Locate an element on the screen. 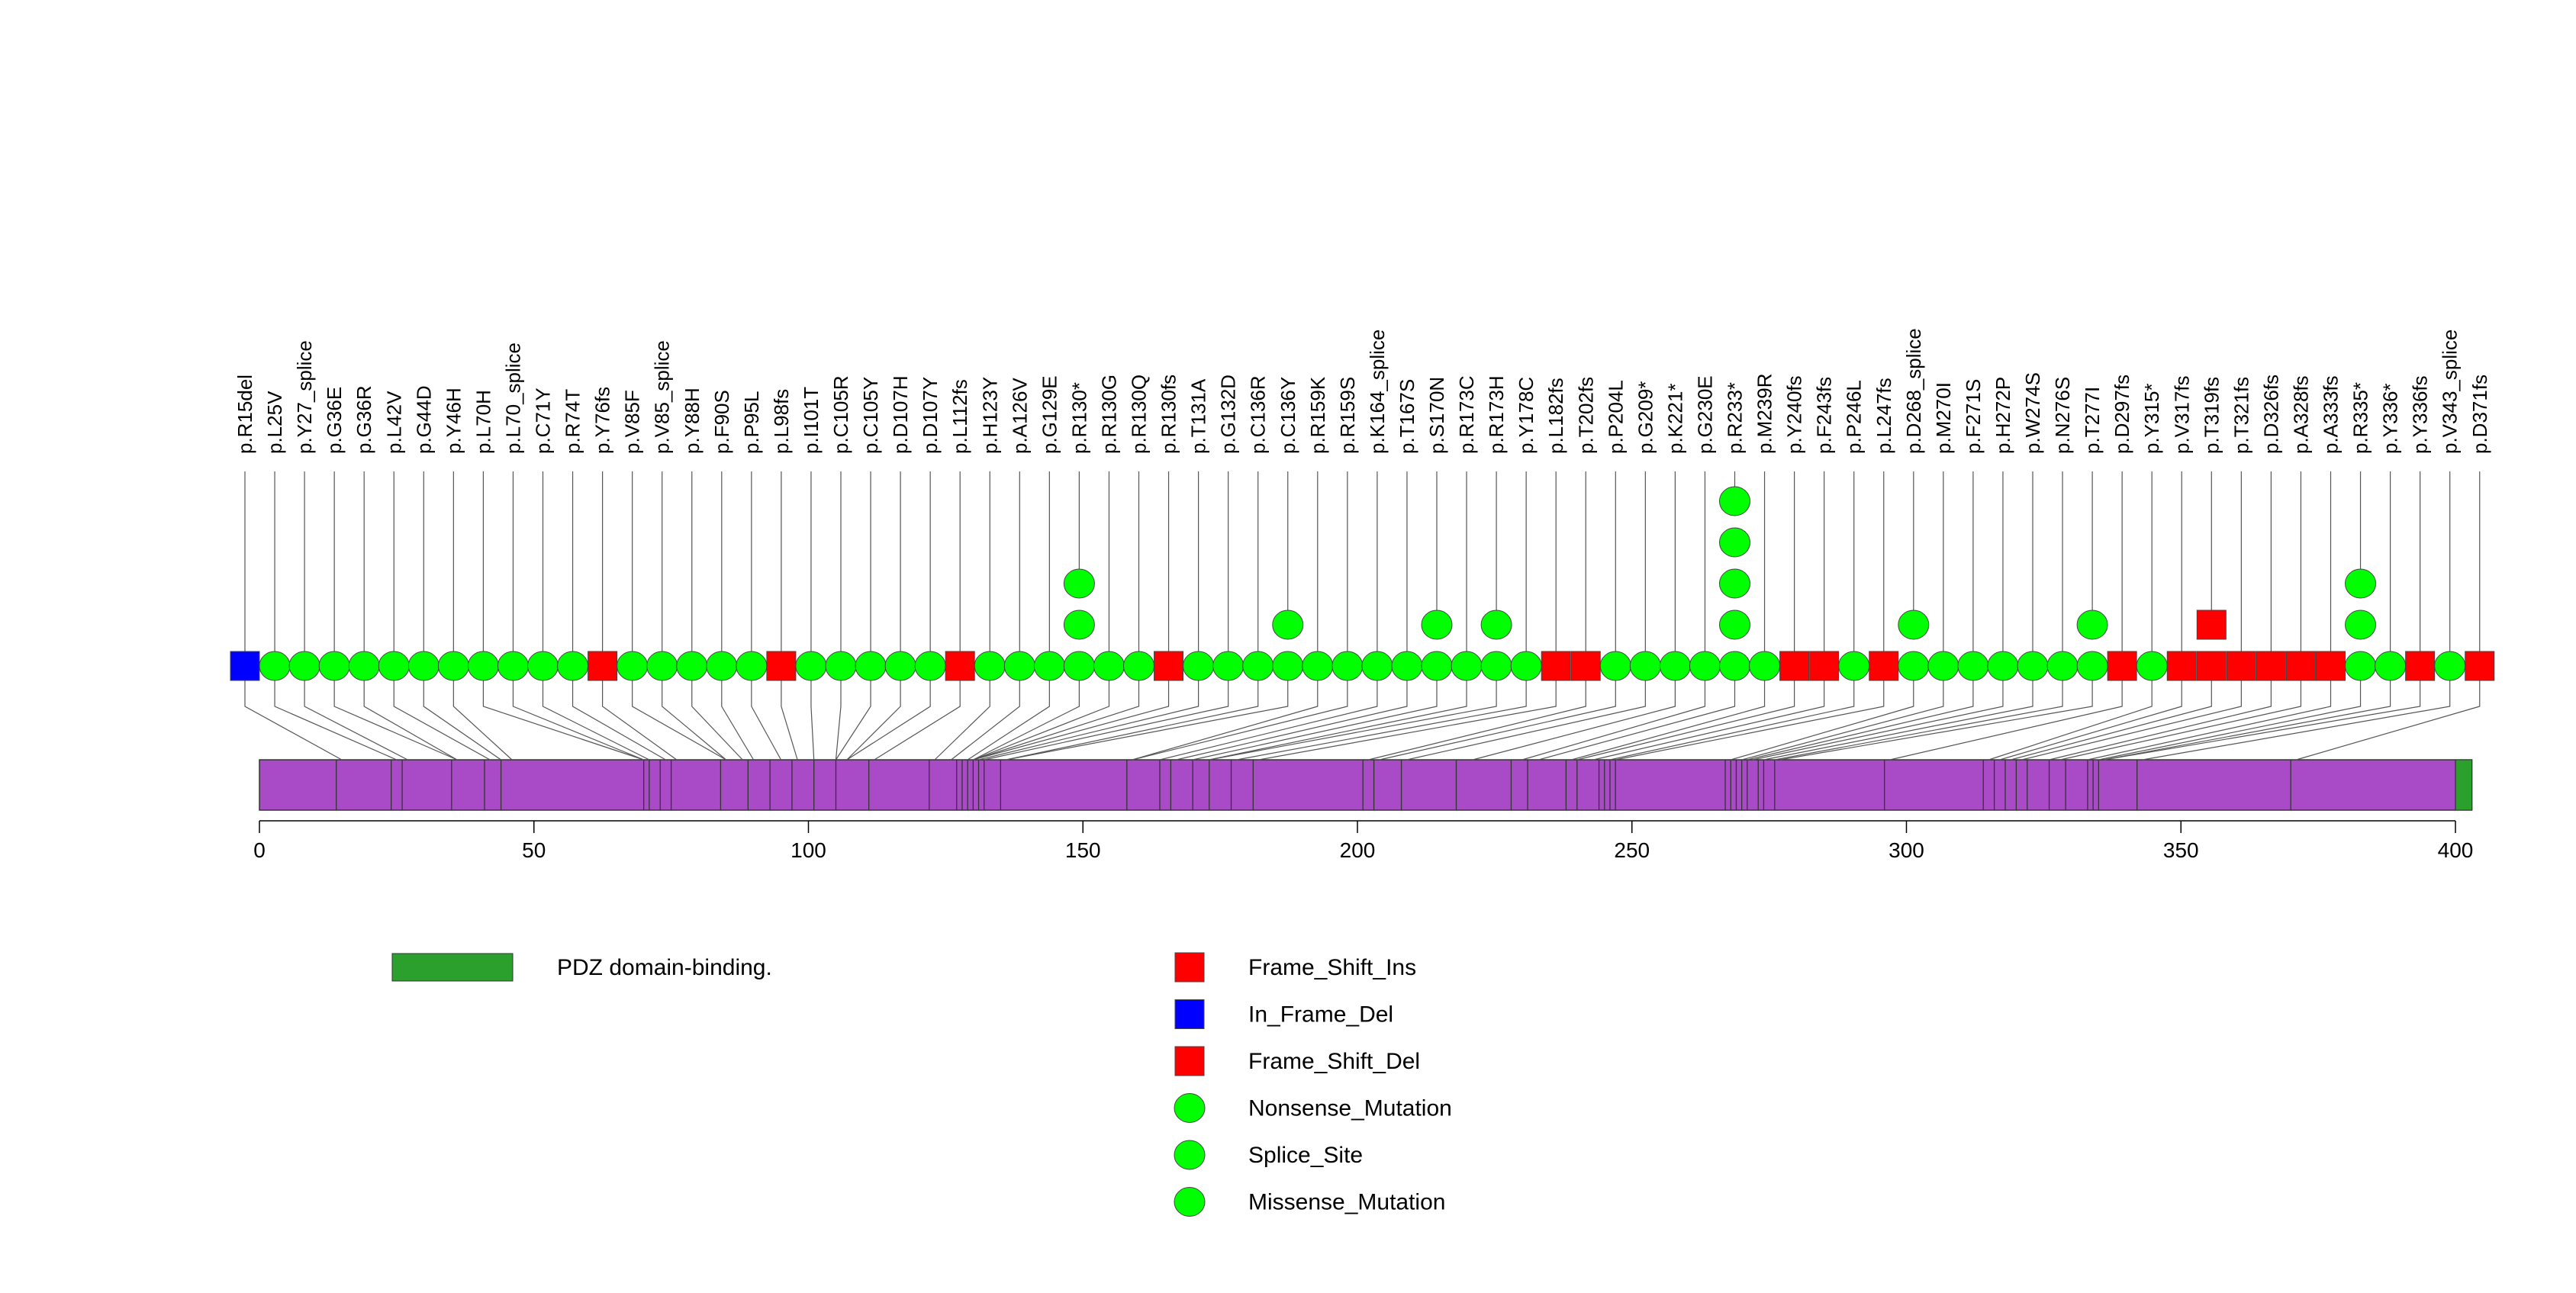 The width and height of the screenshot is (2576, 1293). mutation-label: p.L98fs is located at coordinates (781, 421).